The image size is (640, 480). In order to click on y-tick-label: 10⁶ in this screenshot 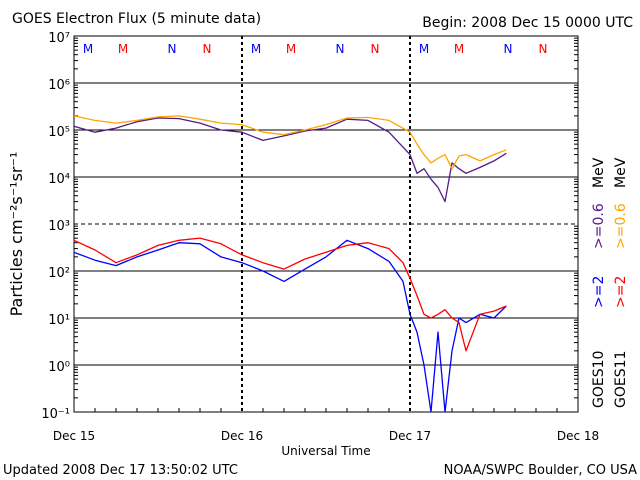, I will do `click(59, 85)`.